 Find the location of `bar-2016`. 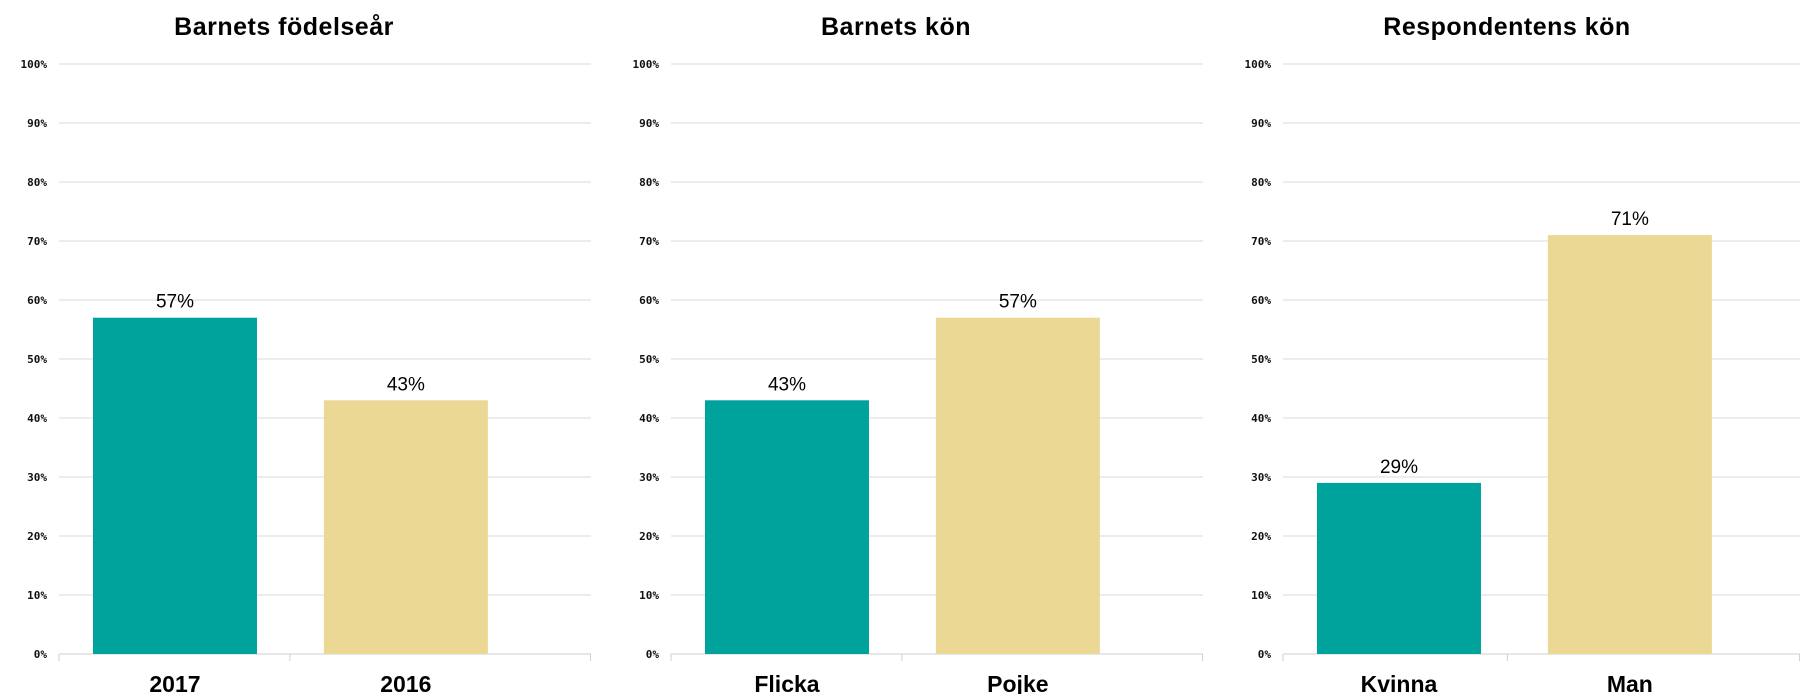

bar-2016 is located at coordinates (405, 527).